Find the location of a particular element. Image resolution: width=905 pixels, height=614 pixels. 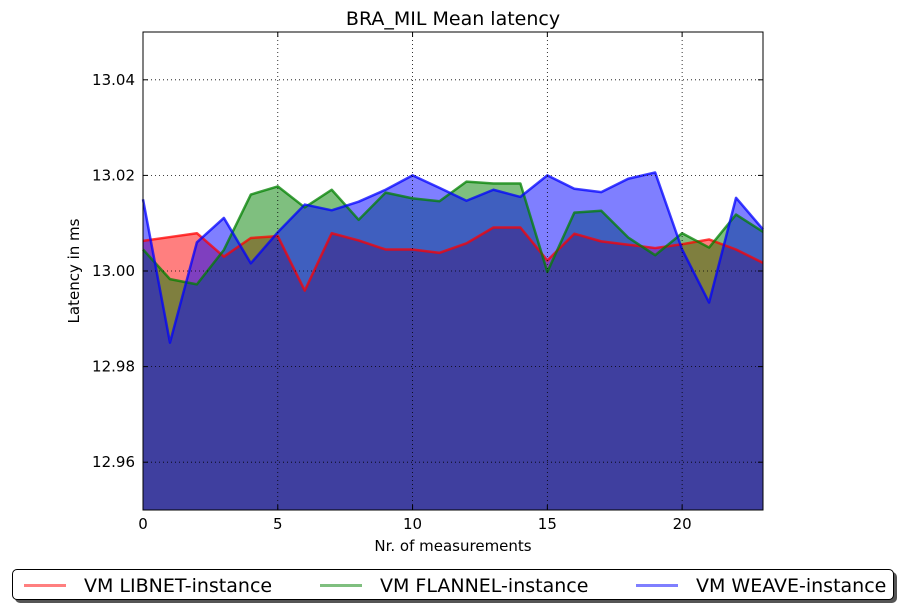

x-tick-label: 20 is located at coordinates (682, 524).